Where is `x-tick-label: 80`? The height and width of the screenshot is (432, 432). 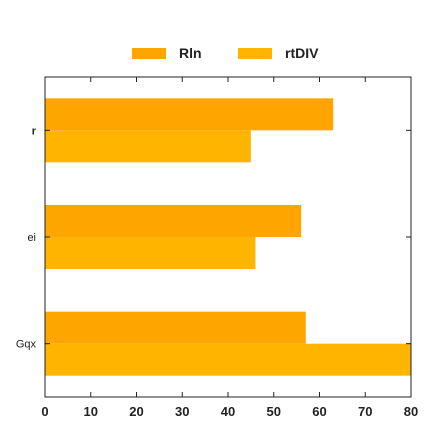 x-tick-label: 80 is located at coordinates (411, 411).